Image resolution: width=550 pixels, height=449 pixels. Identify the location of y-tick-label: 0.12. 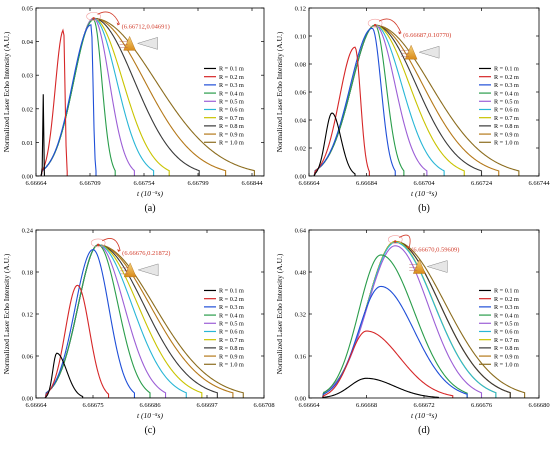
(27, 315).